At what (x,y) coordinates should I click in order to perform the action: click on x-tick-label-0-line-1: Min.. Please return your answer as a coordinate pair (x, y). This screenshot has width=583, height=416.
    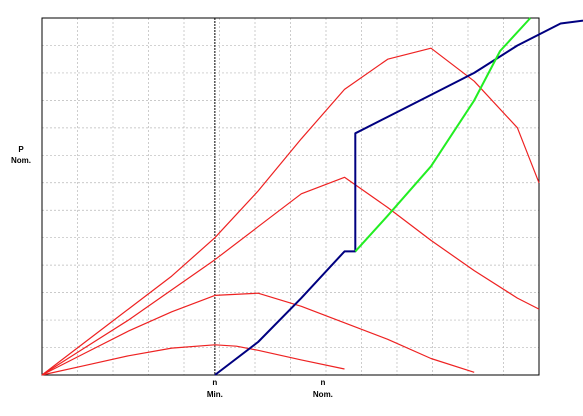
    Looking at the image, I should click on (215, 394).